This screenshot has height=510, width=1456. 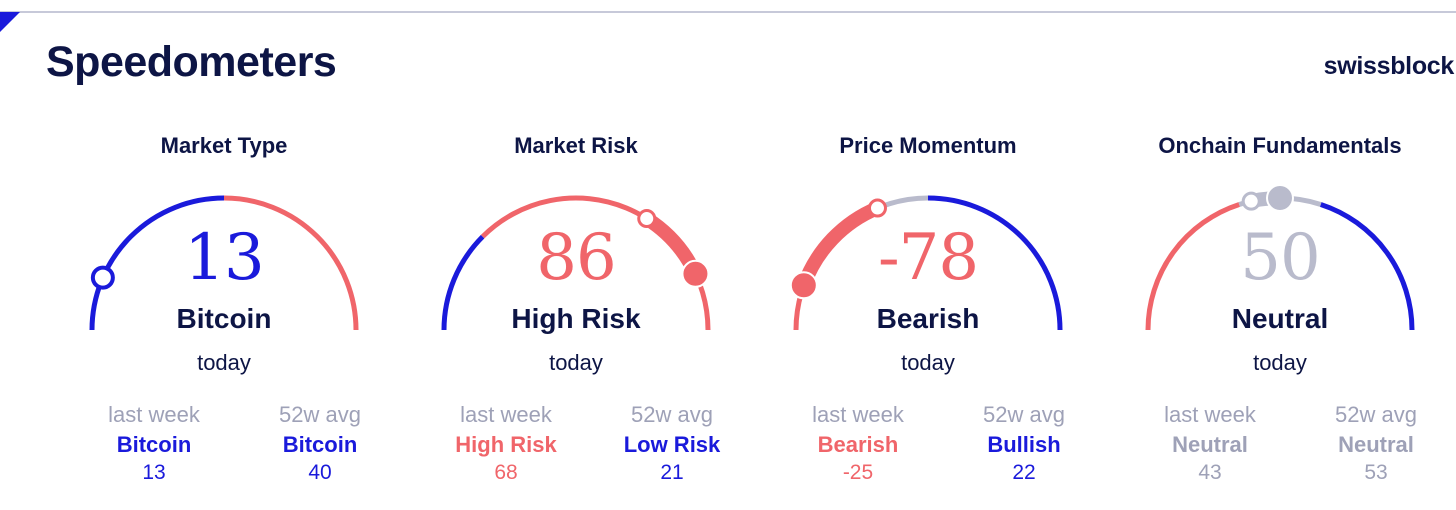 What do you see at coordinates (728, 12) in the screenshot?
I see `top-divider` at bounding box center [728, 12].